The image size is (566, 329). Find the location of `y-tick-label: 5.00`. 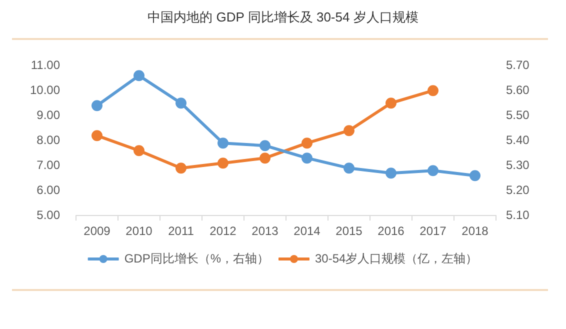

y-tick-label: 5.00 is located at coordinates (48, 215).